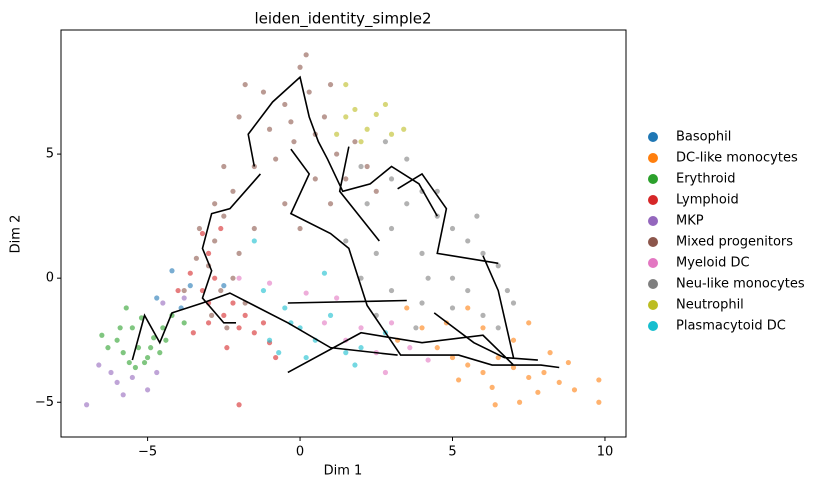  Describe the element at coordinates (50, 278) in the screenshot. I see `y-tick-label: 0` at that location.